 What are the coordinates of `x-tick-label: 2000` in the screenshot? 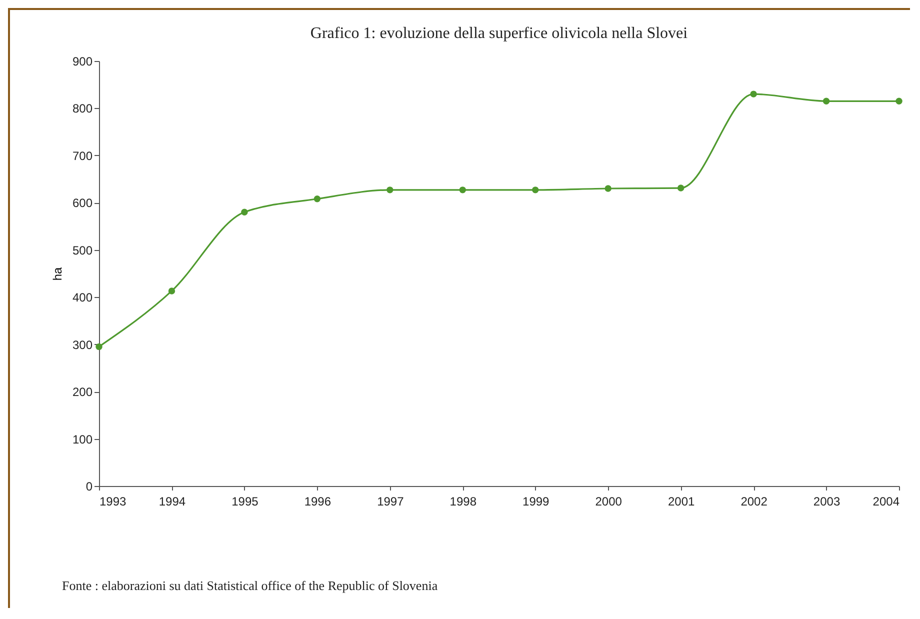 It's located at (608, 501).